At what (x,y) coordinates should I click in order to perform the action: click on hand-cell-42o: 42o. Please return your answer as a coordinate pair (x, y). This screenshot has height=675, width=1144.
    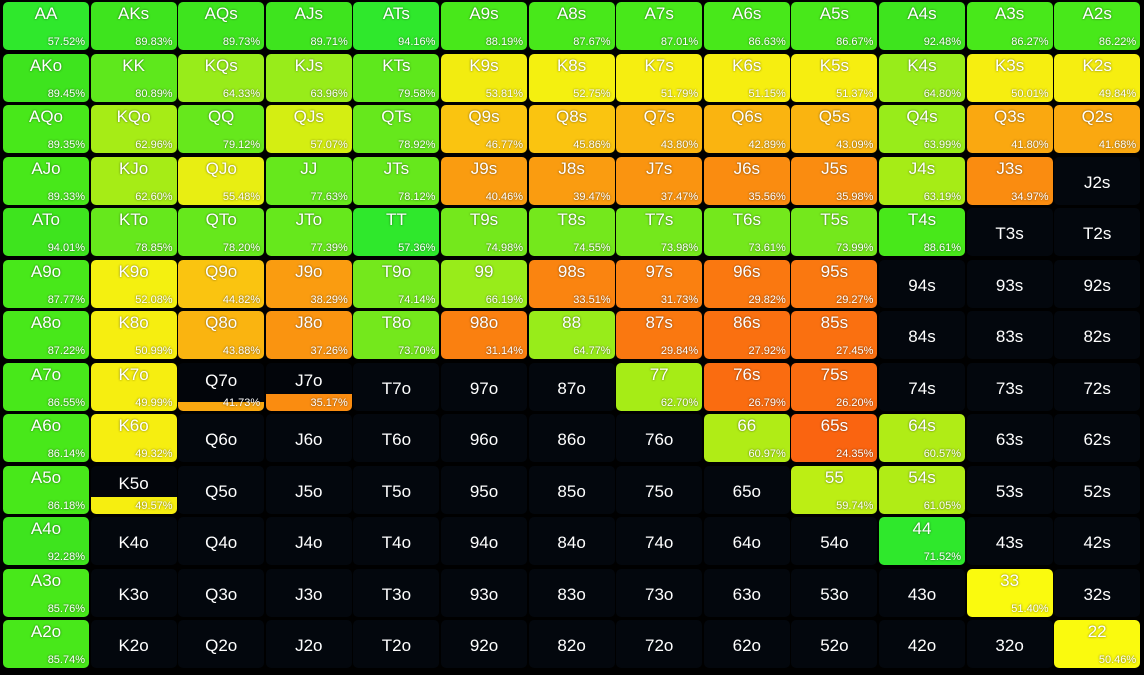
    Looking at the image, I should click on (922, 644).